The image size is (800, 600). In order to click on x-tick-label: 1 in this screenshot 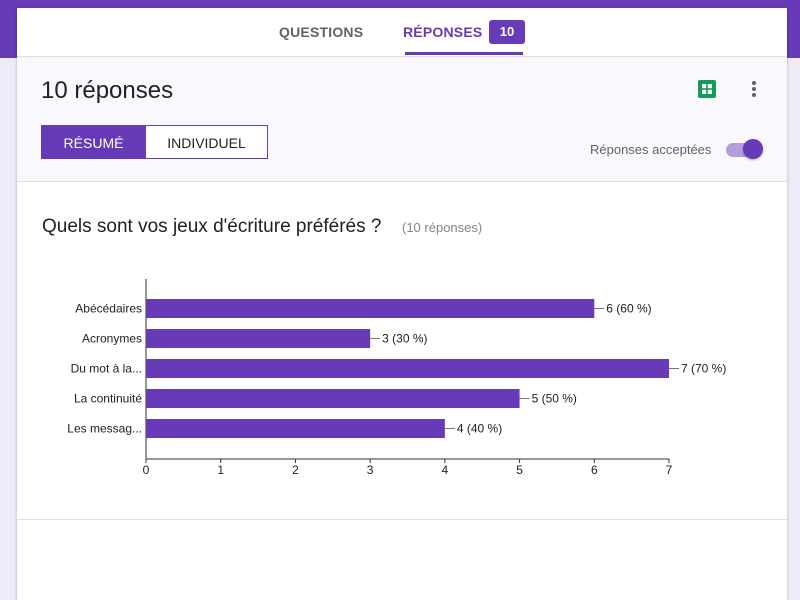, I will do `click(220, 470)`.